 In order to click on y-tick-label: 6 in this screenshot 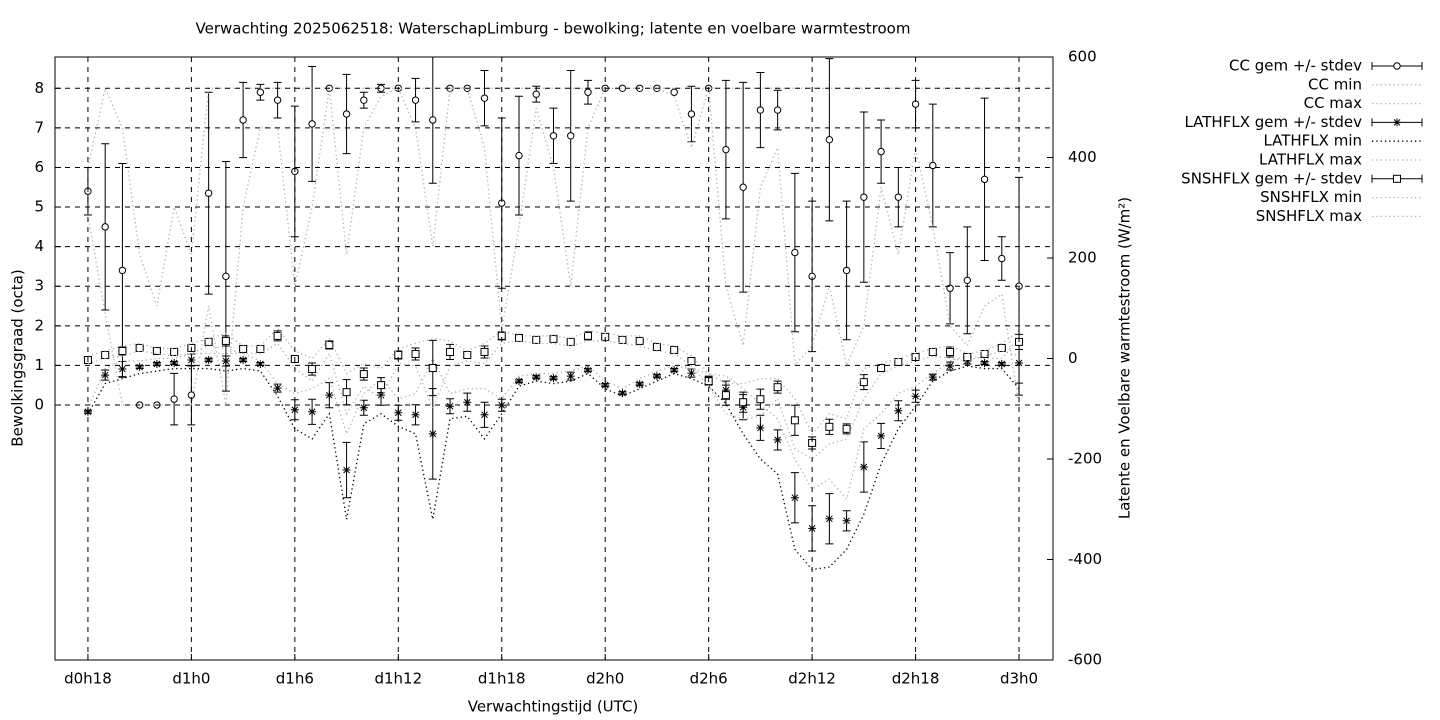, I will do `click(39, 167)`.